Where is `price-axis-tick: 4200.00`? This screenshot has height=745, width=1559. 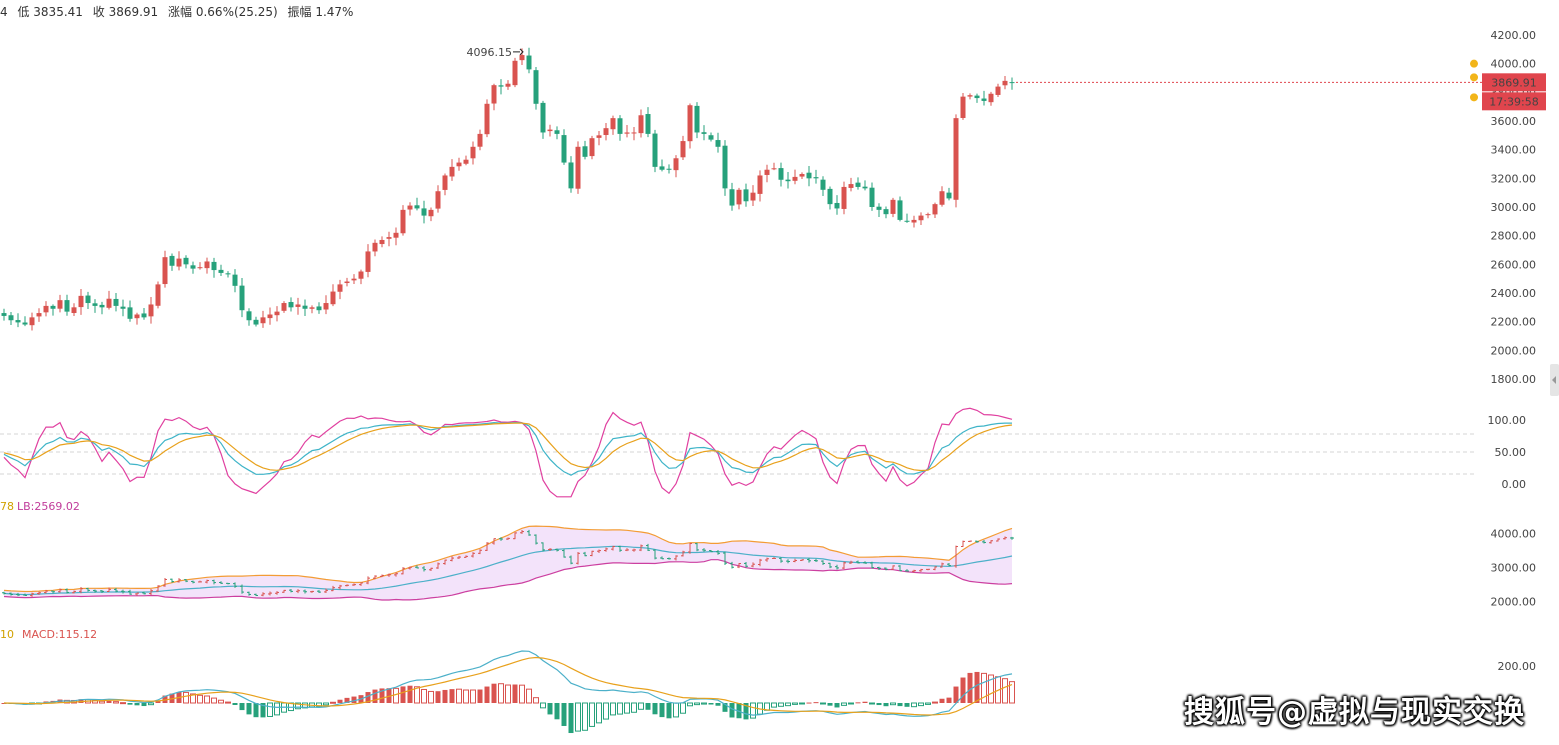
price-axis-tick: 4200.00 is located at coordinates (1514, 35).